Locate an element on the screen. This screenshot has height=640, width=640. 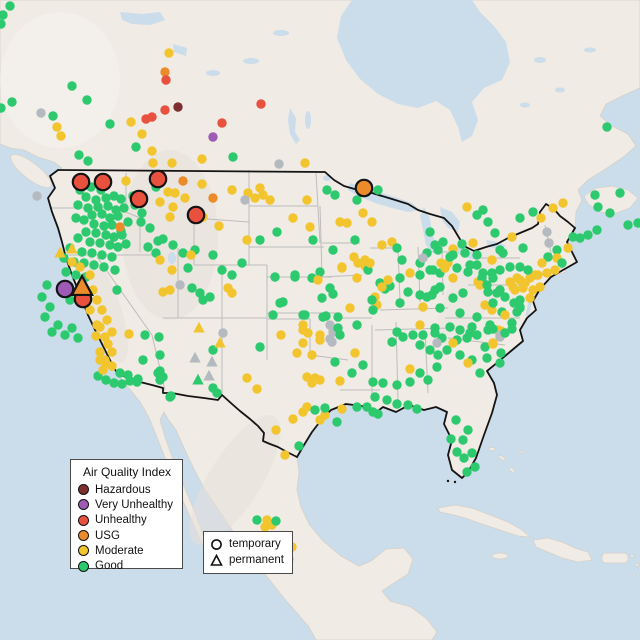
great-salt-lake is located at coordinates (172, 258).